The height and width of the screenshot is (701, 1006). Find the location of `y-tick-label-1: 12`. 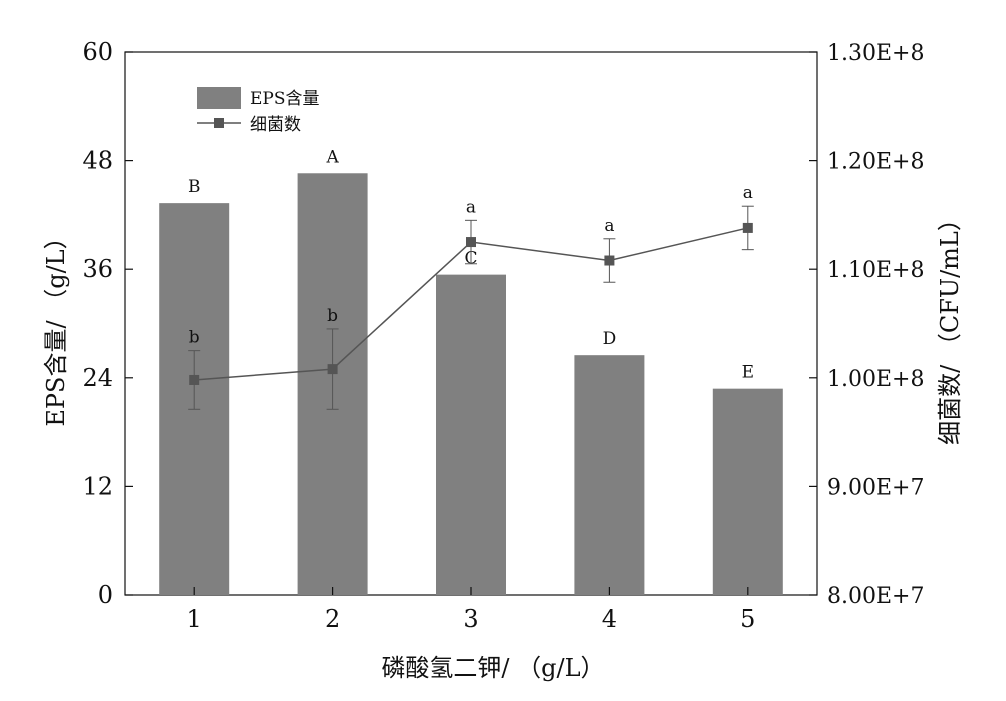

y-tick-label-1: 12 is located at coordinates (97, 486).